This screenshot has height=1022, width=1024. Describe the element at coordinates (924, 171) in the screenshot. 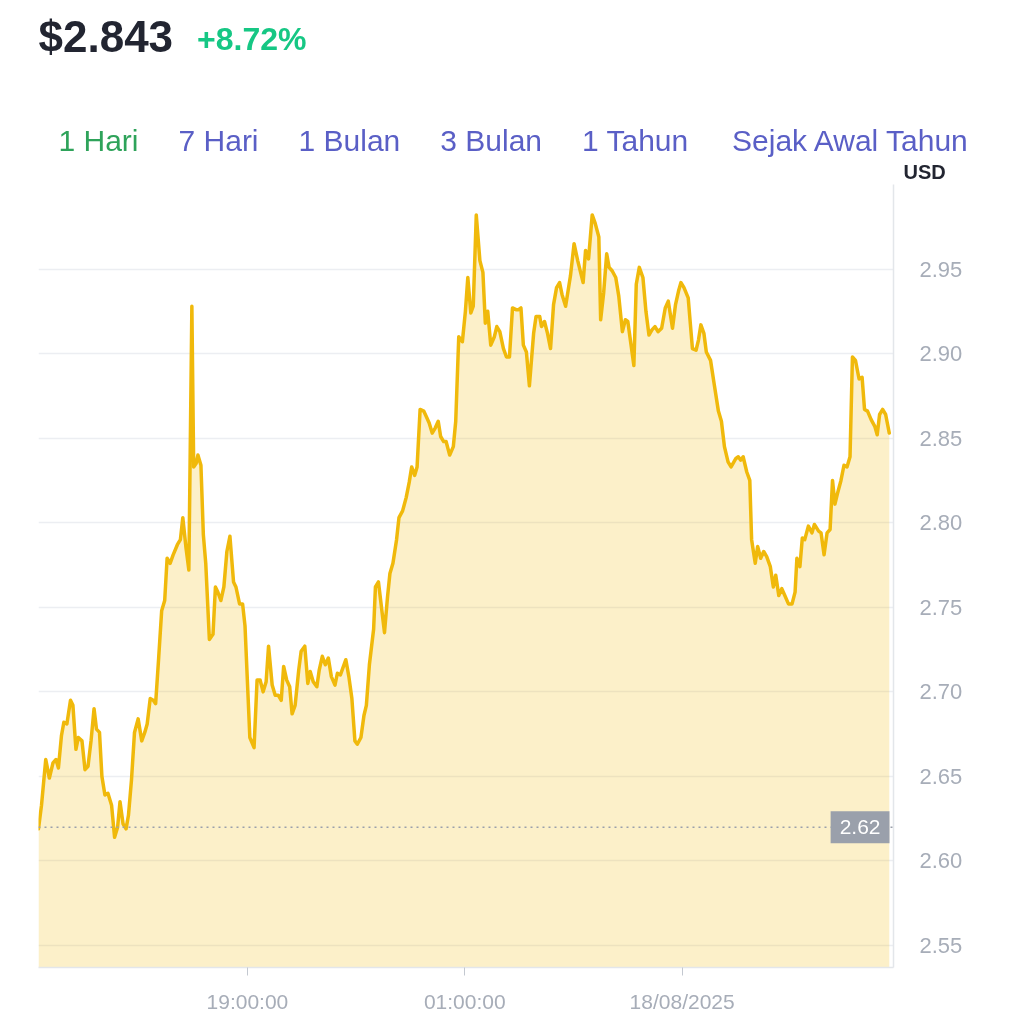

I see `y-axis-title: USD` at that location.